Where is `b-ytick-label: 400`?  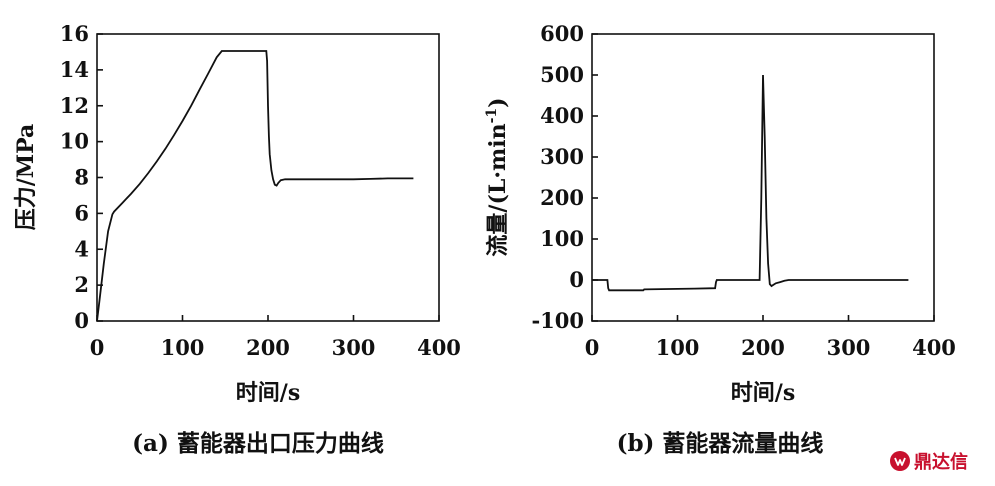
b-ytick-label: 400 is located at coordinates (562, 115).